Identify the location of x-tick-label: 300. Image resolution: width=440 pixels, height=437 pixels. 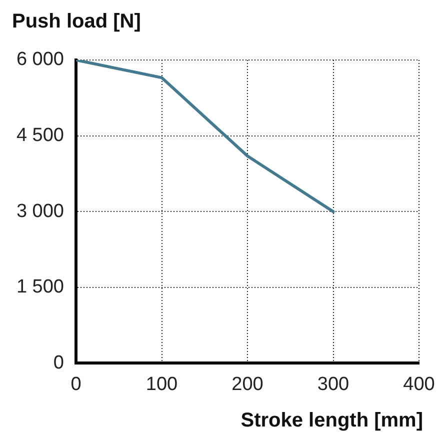
(333, 384).